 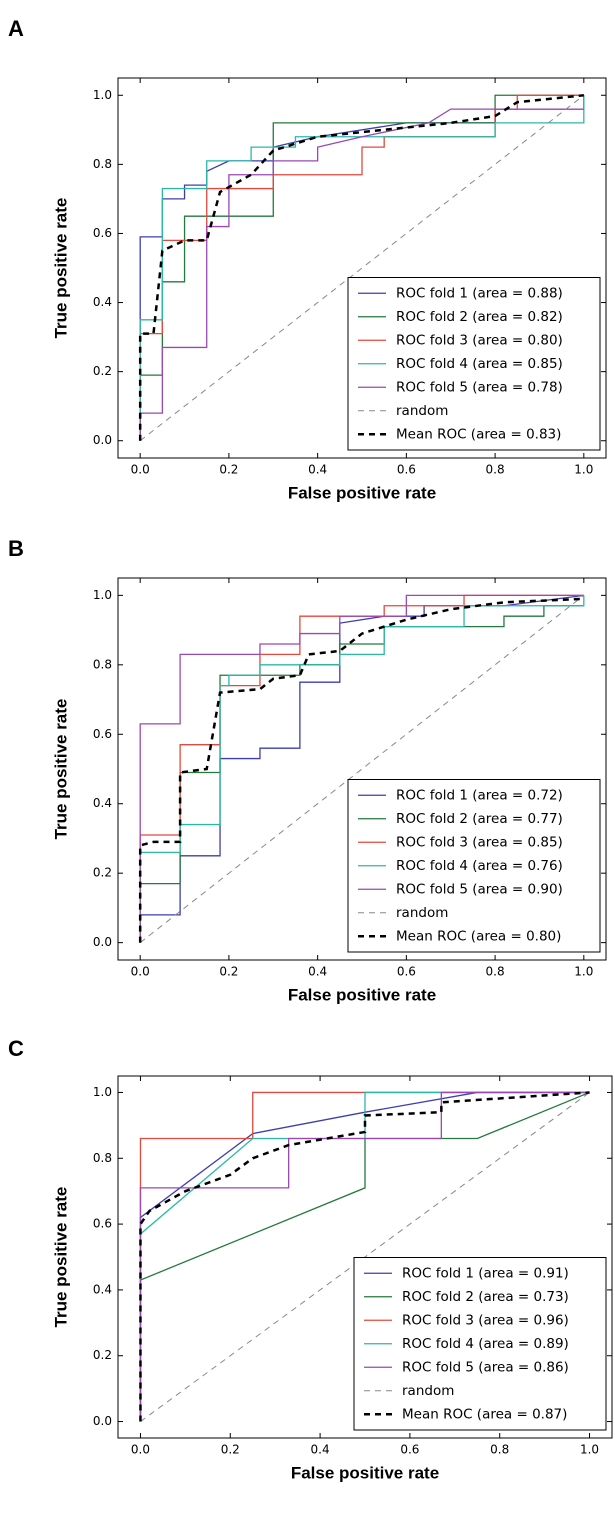 I want to click on panel-label: B, so click(x=16, y=548).